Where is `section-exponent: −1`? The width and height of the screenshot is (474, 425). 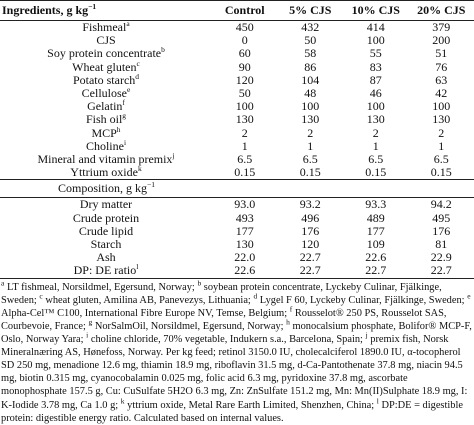 section-exponent: −1 is located at coordinates (151, 184).